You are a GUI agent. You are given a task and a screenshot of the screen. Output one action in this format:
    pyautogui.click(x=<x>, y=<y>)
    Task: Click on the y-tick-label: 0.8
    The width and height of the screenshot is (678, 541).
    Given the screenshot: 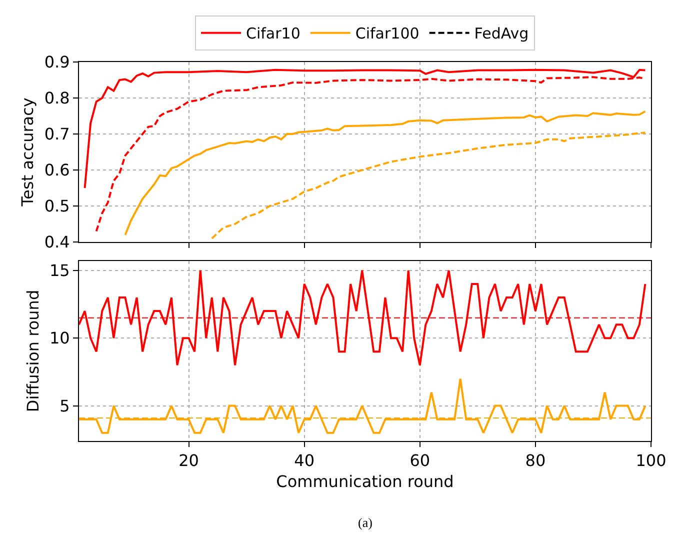 What is the action you would take?
    pyautogui.click(x=57, y=98)
    